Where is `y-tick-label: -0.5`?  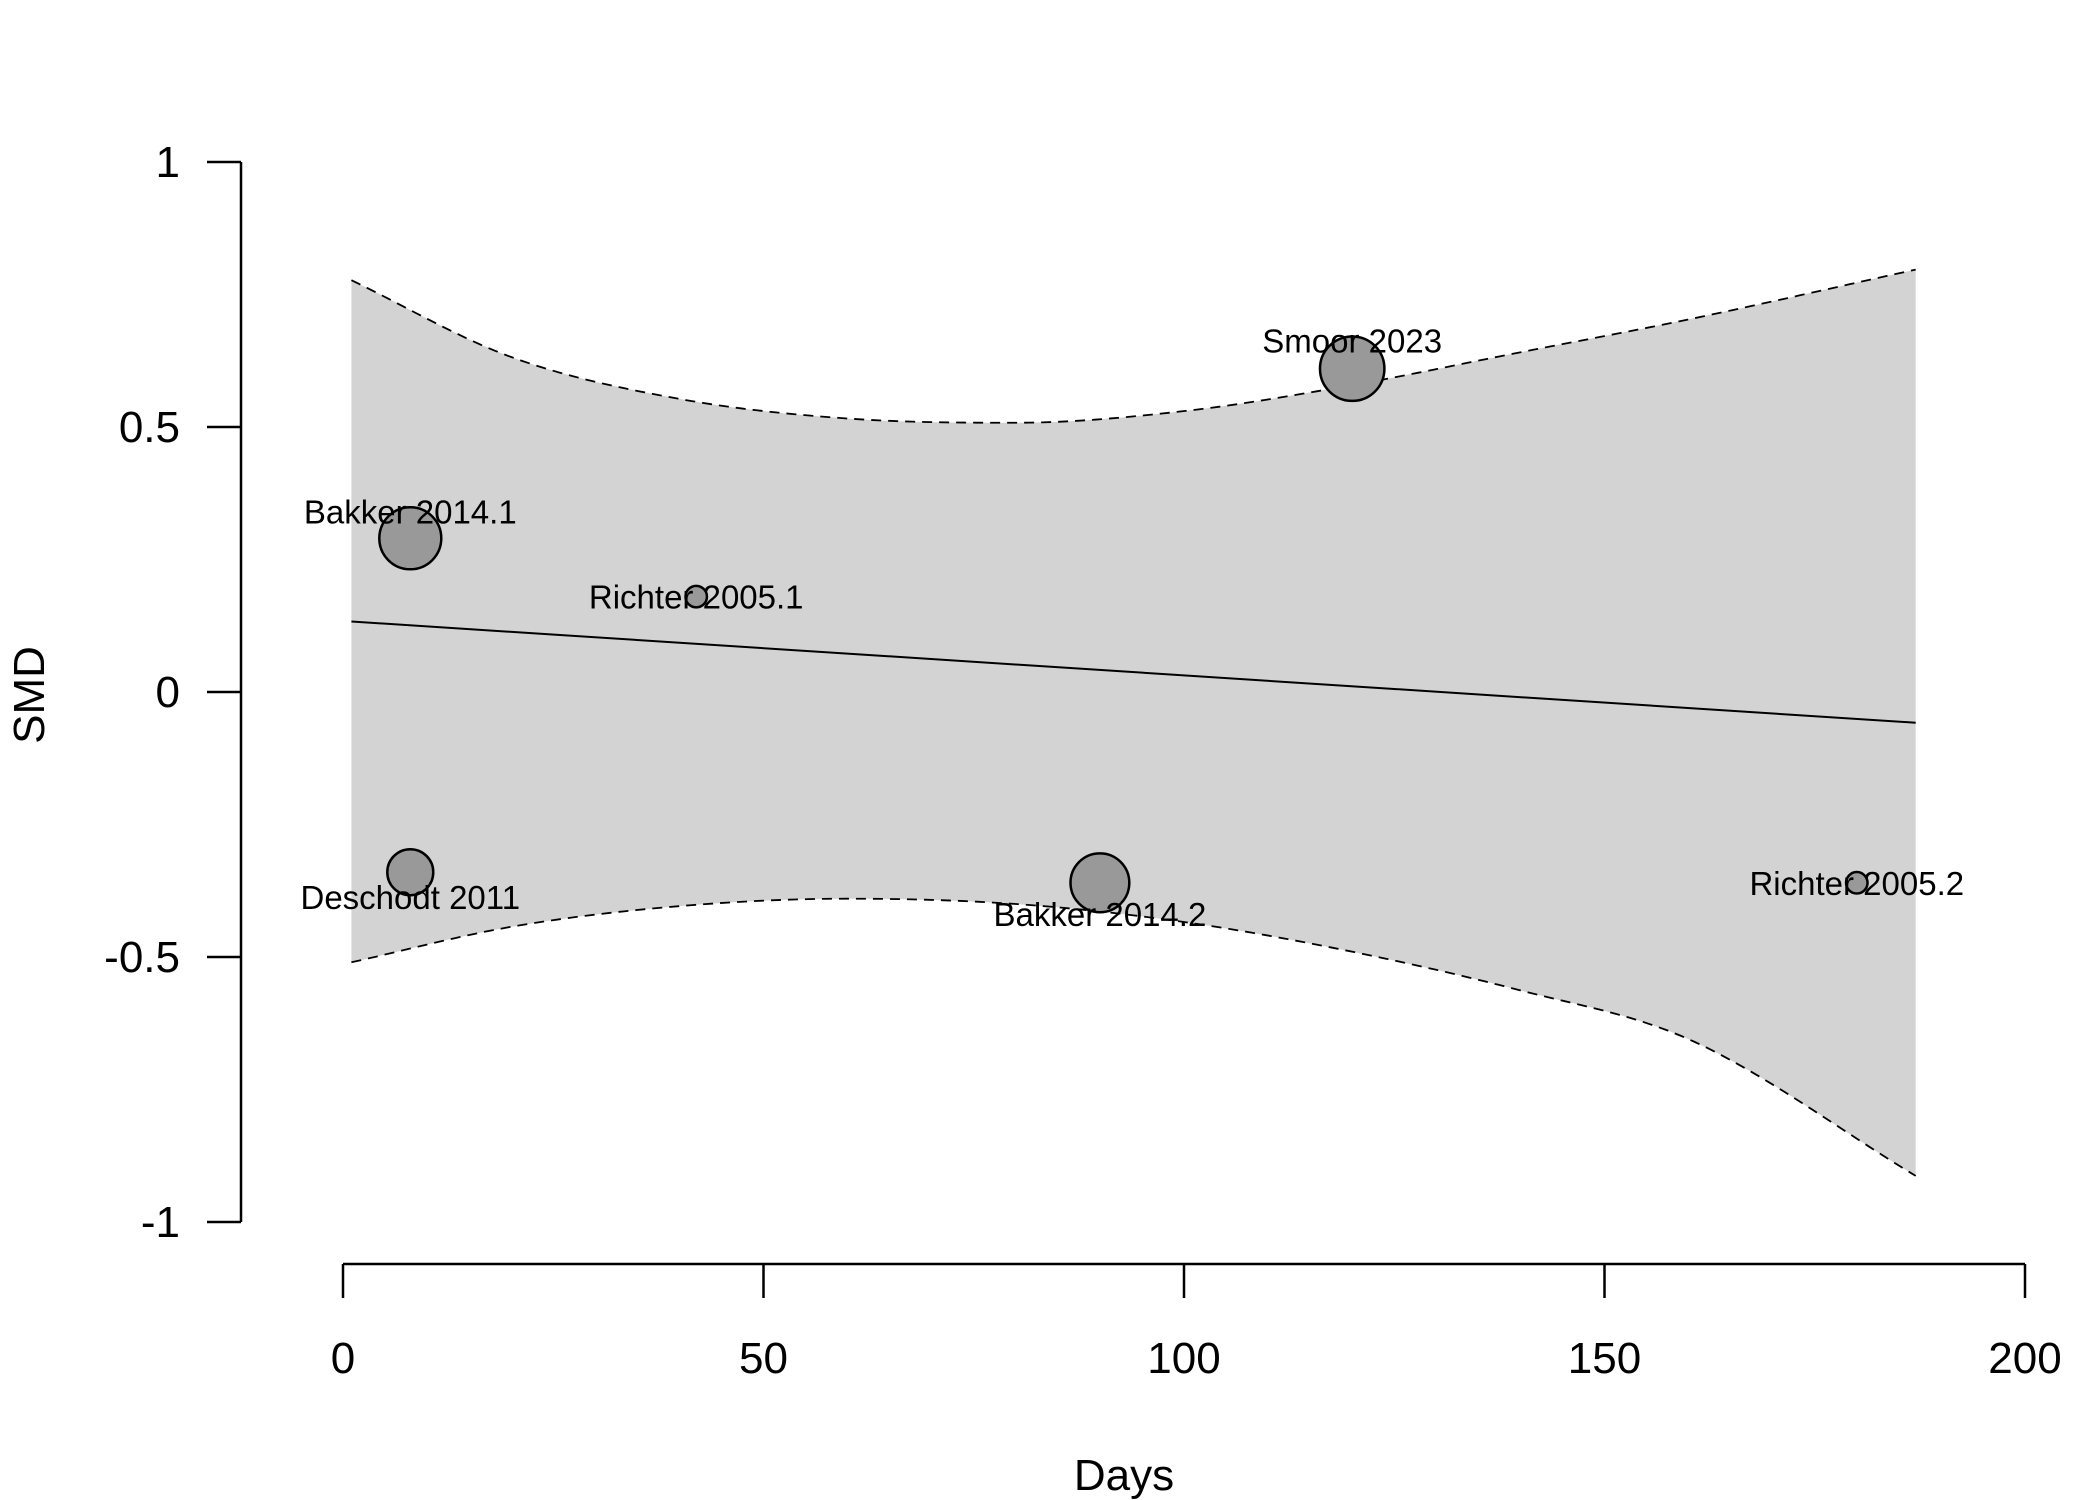 y-tick-label: -0.5 is located at coordinates (142, 957).